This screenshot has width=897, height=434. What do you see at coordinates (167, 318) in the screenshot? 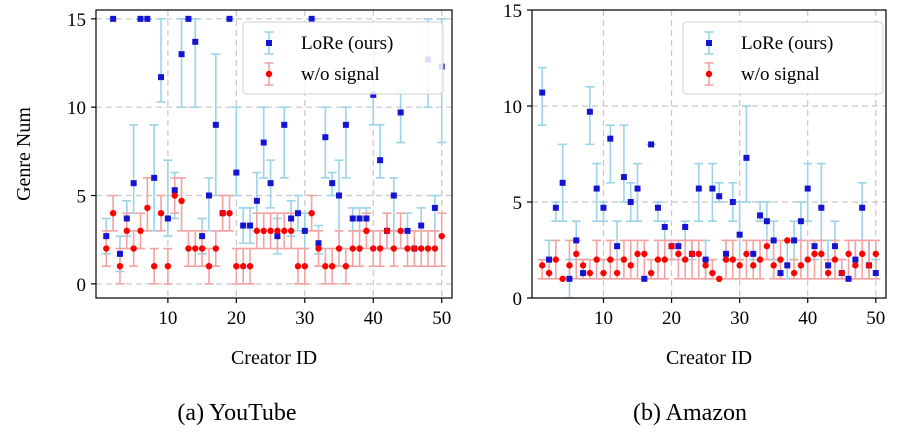
I see `x-tick-label: 10` at bounding box center [167, 318].